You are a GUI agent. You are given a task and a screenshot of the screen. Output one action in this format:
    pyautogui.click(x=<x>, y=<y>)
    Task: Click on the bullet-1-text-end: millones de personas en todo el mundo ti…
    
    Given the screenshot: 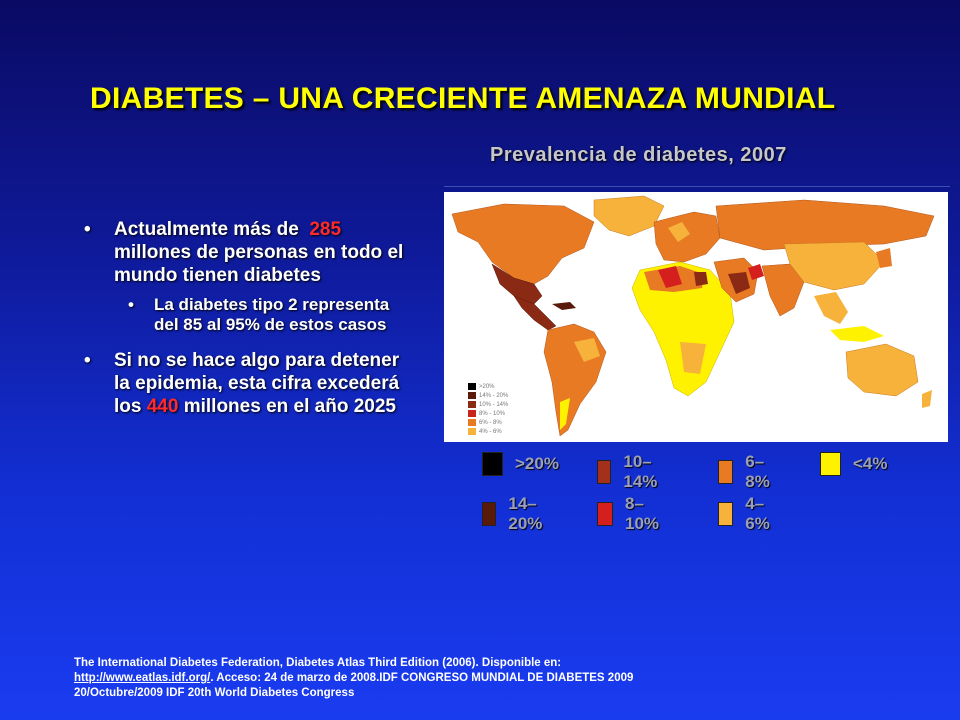 What is the action you would take?
    pyautogui.click(x=259, y=264)
    